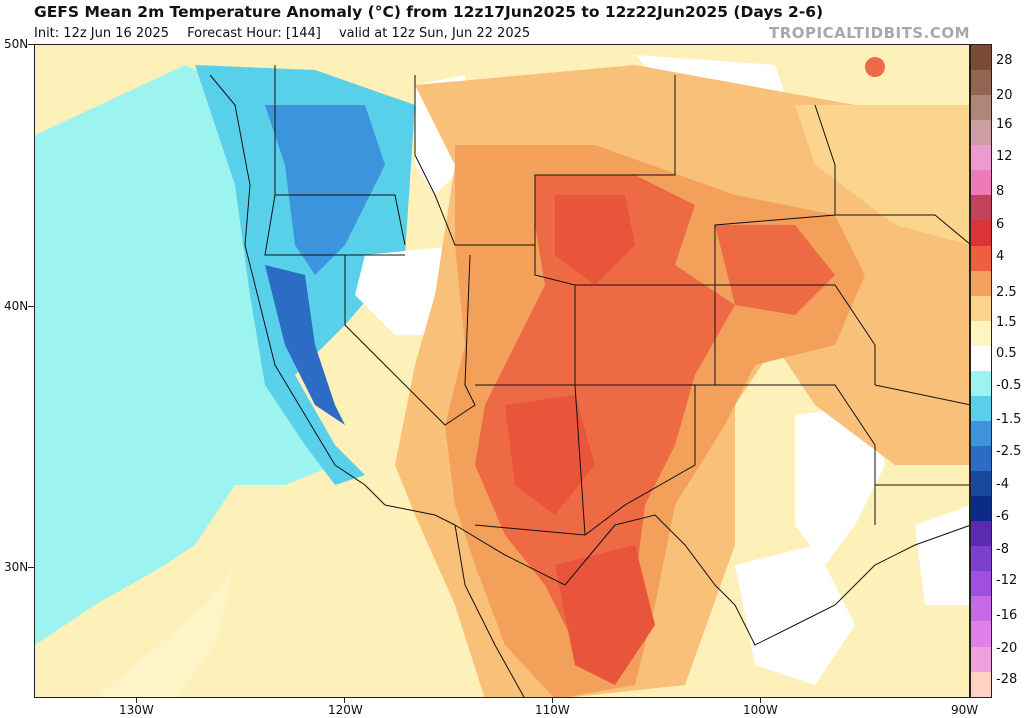 The width and height of the screenshot is (1024, 718). Describe the element at coordinates (16, 44) in the screenshot. I see `lat-label-50n: 50N` at that location.